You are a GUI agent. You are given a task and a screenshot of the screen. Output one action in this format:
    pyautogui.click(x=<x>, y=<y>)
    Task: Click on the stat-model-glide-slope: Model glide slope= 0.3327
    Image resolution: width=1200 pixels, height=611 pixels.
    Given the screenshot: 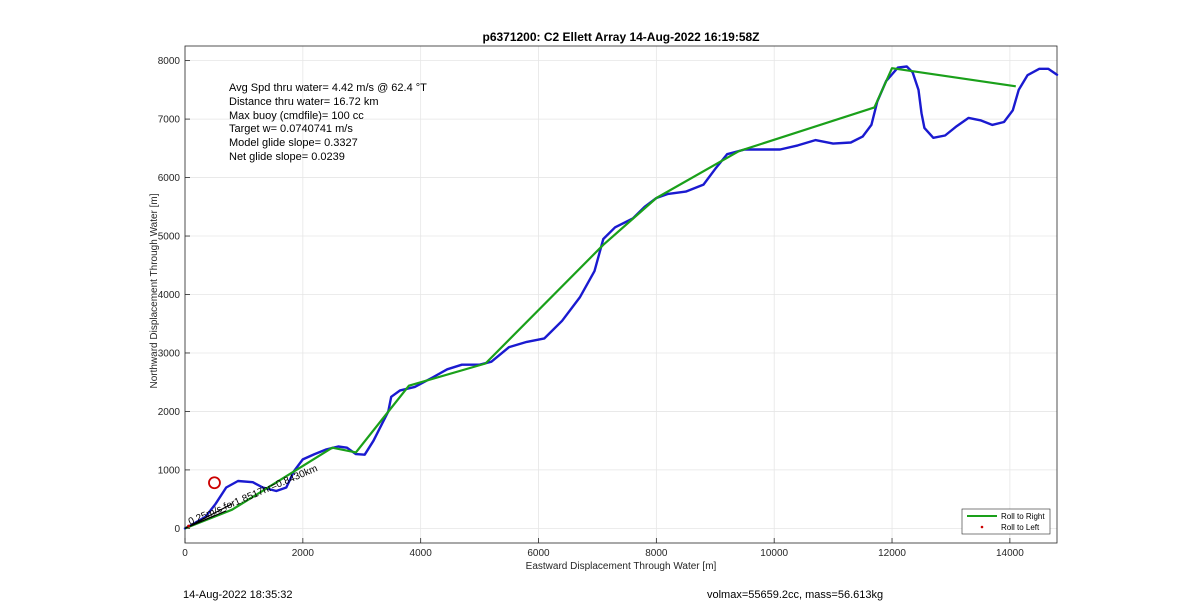 What is the action you would take?
    pyautogui.click(x=293, y=143)
    